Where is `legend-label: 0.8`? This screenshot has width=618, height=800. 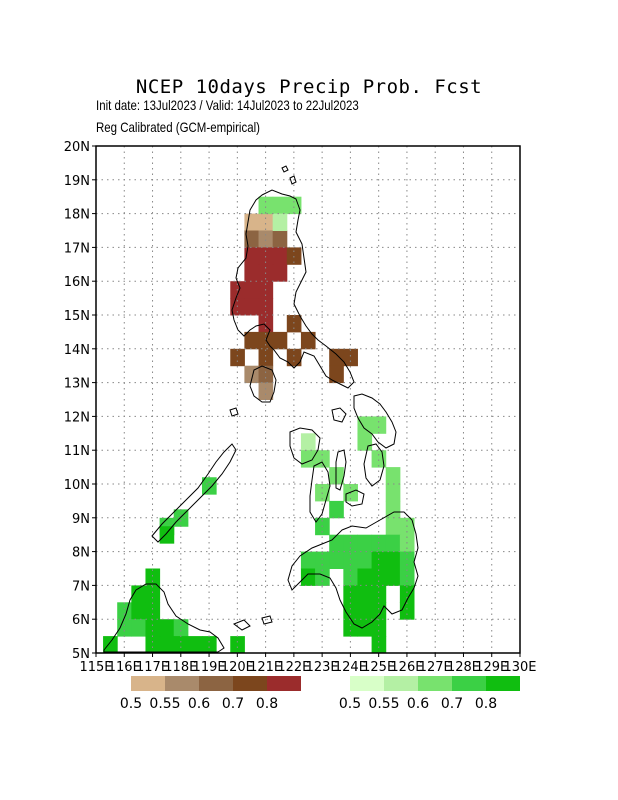 legend-label: 0.8 is located at coordinates (486, 704).